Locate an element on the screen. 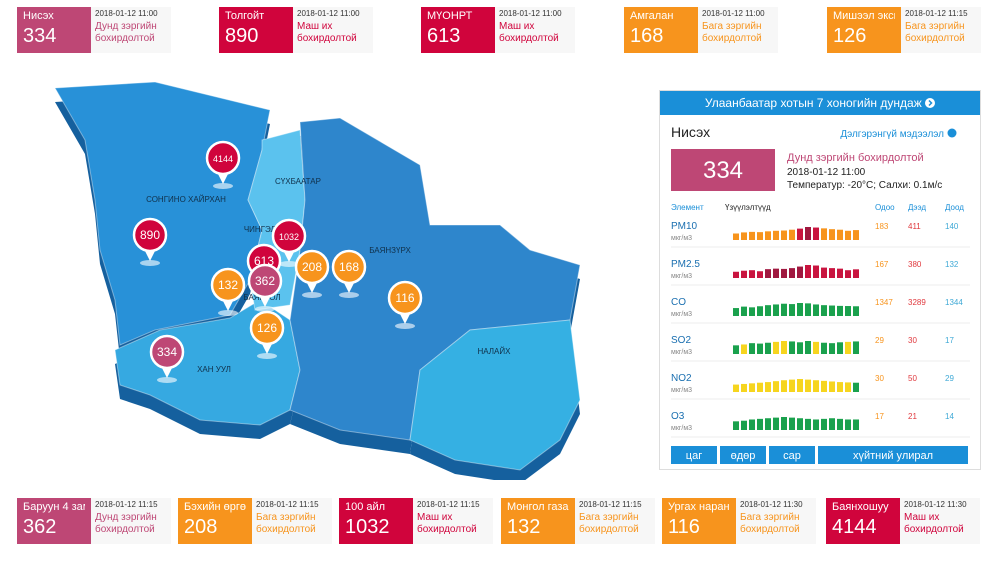 The image size is (1000, 567). pin-value: 362 is located at coordinates (265, 281).